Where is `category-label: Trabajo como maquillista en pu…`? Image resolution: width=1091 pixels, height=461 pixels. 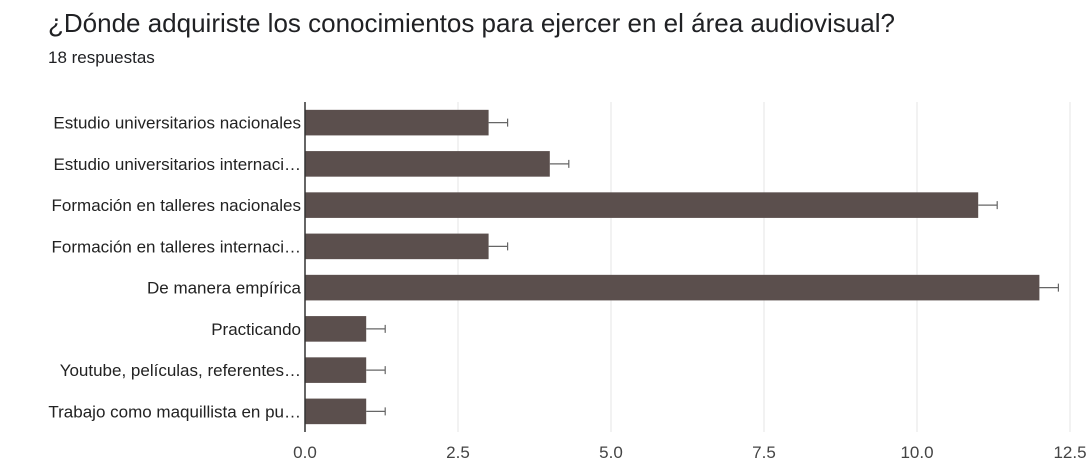
category-label: Trabajo como maquillista en pu… is located at coordinates (174, 411).